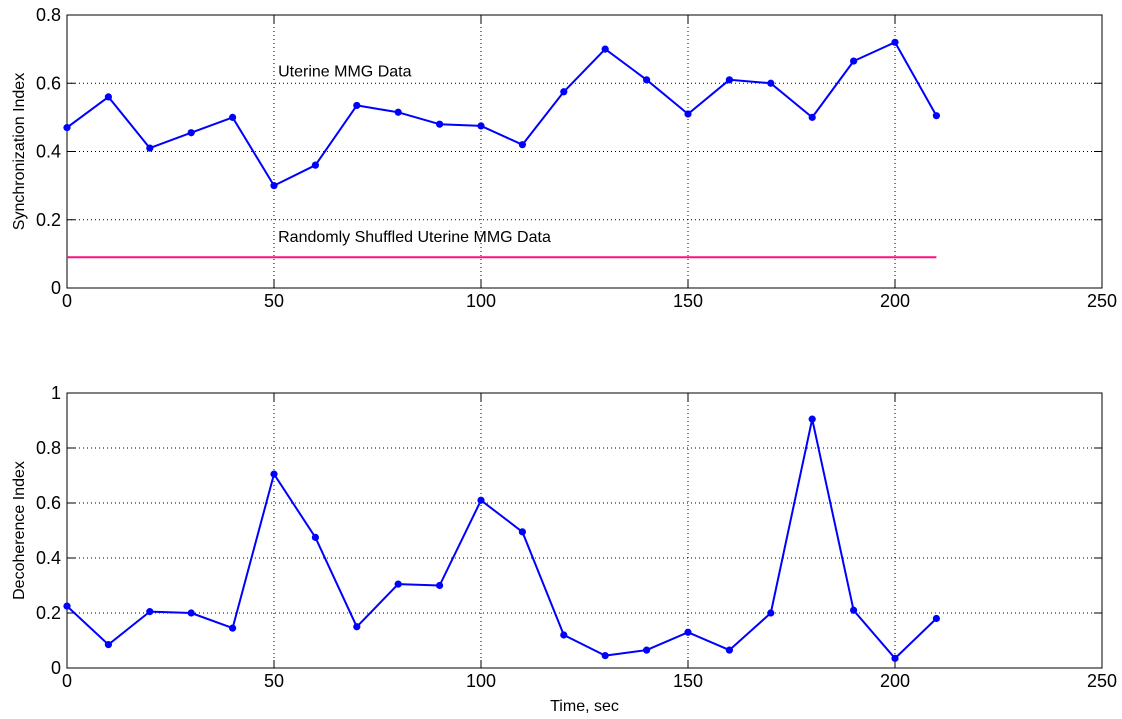 This screenshot has height=719, width=1122. I want to click on y-tick-label: 1, so click(56, 393).